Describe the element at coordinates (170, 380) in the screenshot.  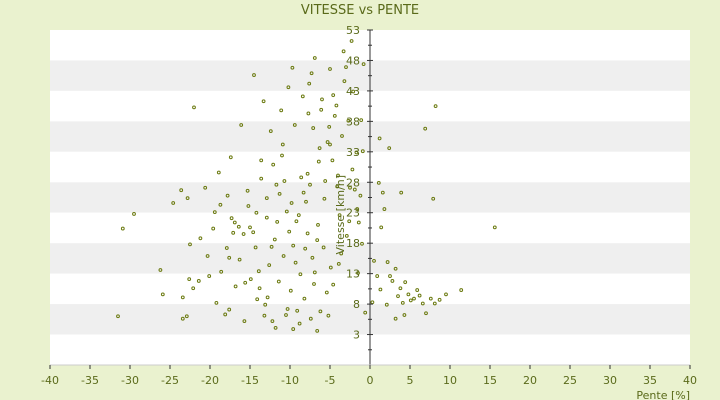
I see `x-tick-label: -25` at that location.